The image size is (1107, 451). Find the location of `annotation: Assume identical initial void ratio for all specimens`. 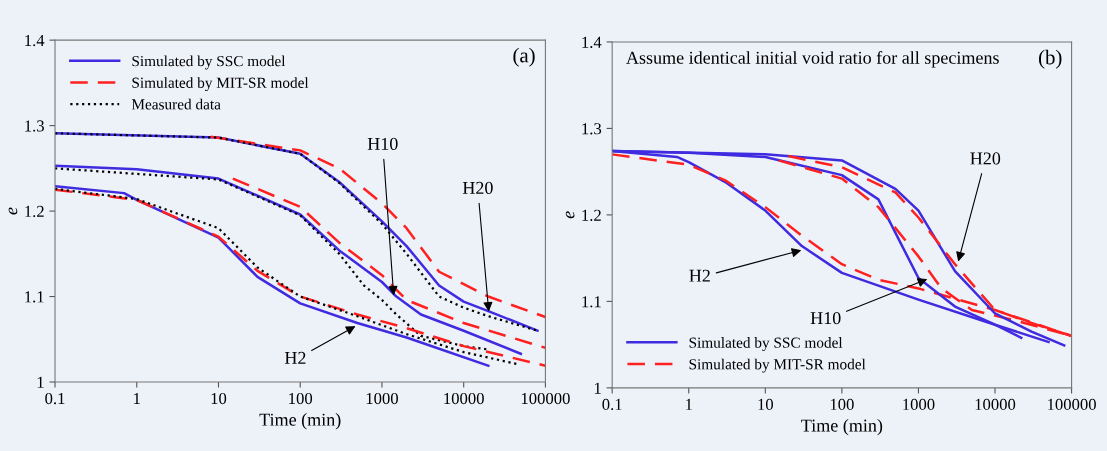

annotation: Assume identical initial void ratio for all specimens is located at coordinates (812, 59).